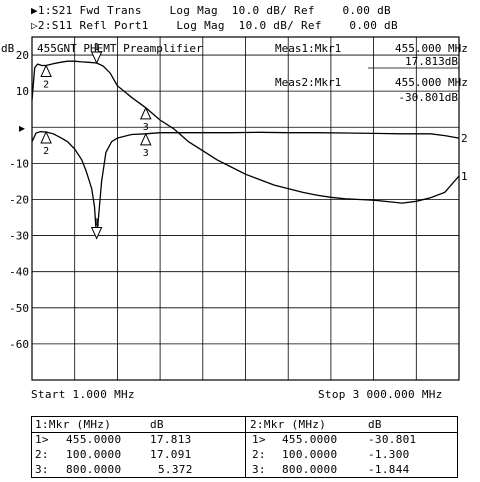  I want to click on left-row-2-id: 2:, so click(42, 454).